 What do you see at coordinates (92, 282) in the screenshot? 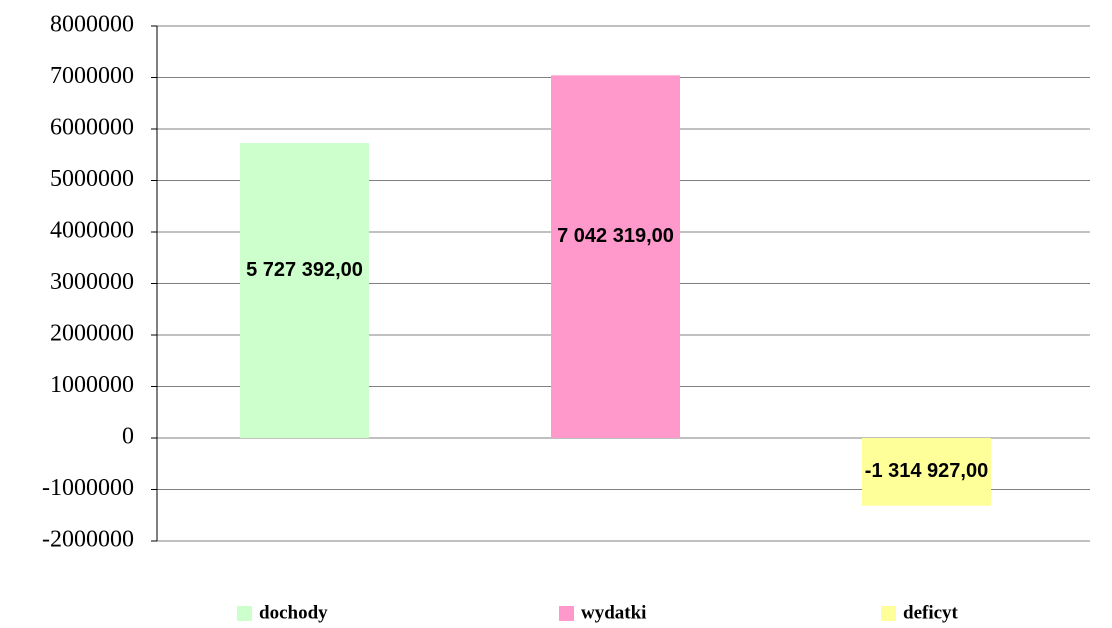
I see `y-tick-label: 3000000` at bounding box center [92, 282].